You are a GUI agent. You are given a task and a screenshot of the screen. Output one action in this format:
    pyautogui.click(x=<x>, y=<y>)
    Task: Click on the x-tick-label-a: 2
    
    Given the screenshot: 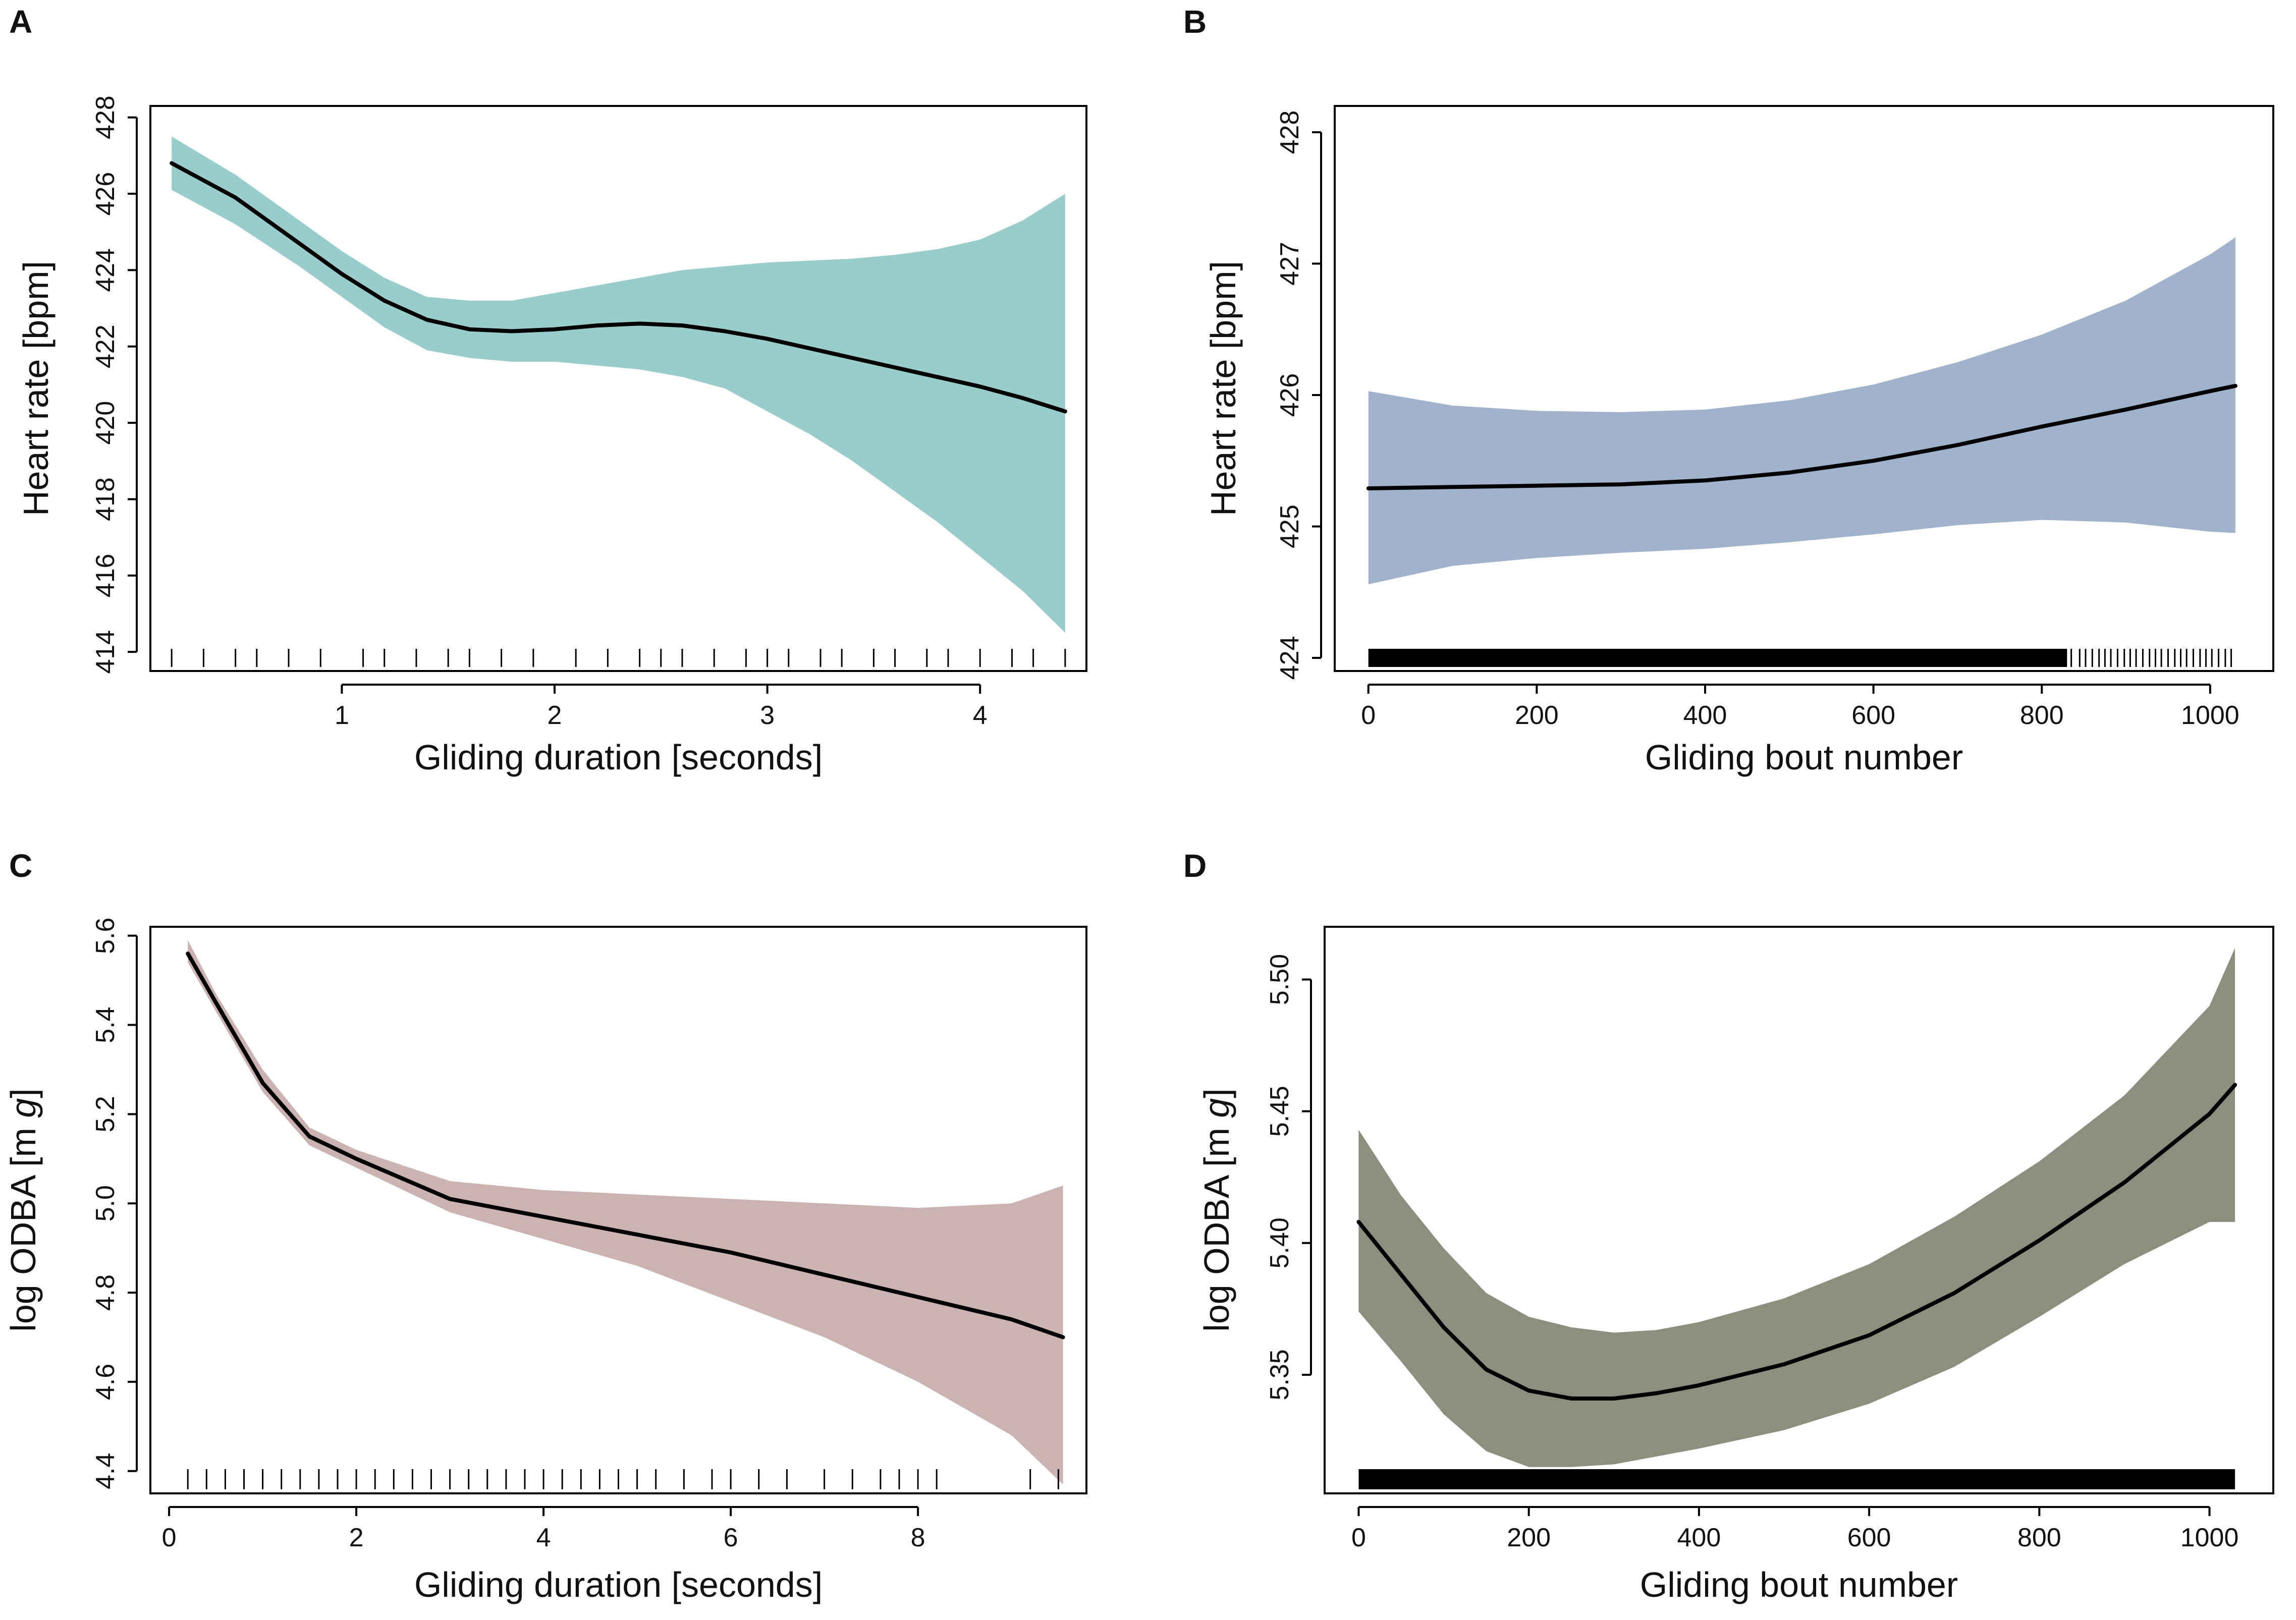 What is the action you would take?
    pyautogui.click(x=555, y=715)
    